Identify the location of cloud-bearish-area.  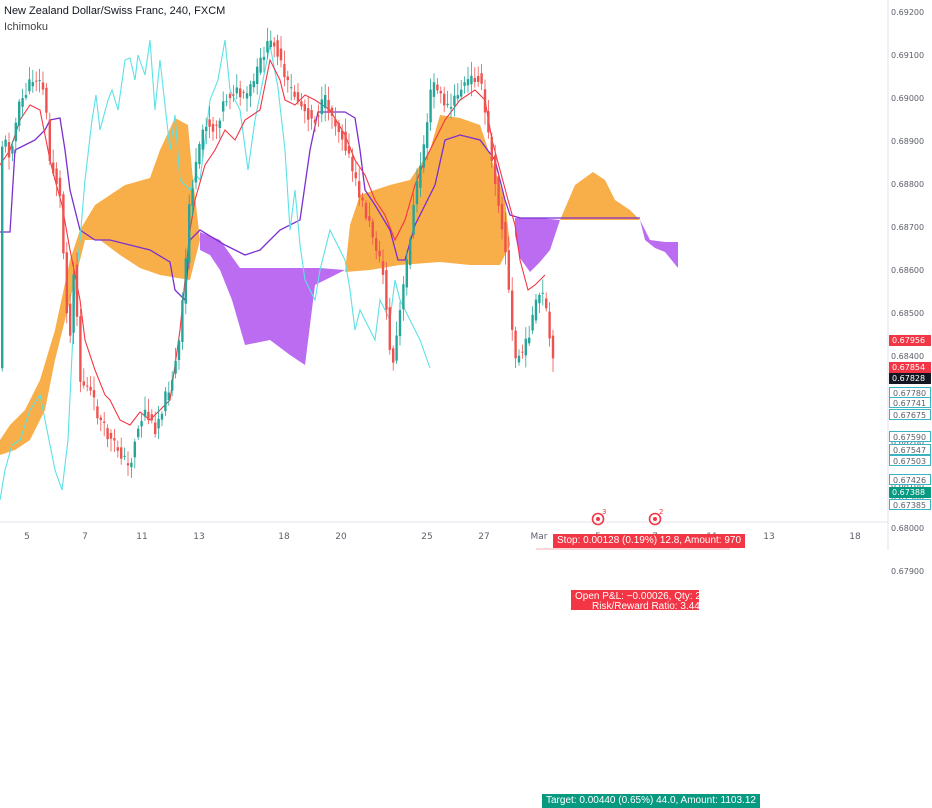
(272, 298).